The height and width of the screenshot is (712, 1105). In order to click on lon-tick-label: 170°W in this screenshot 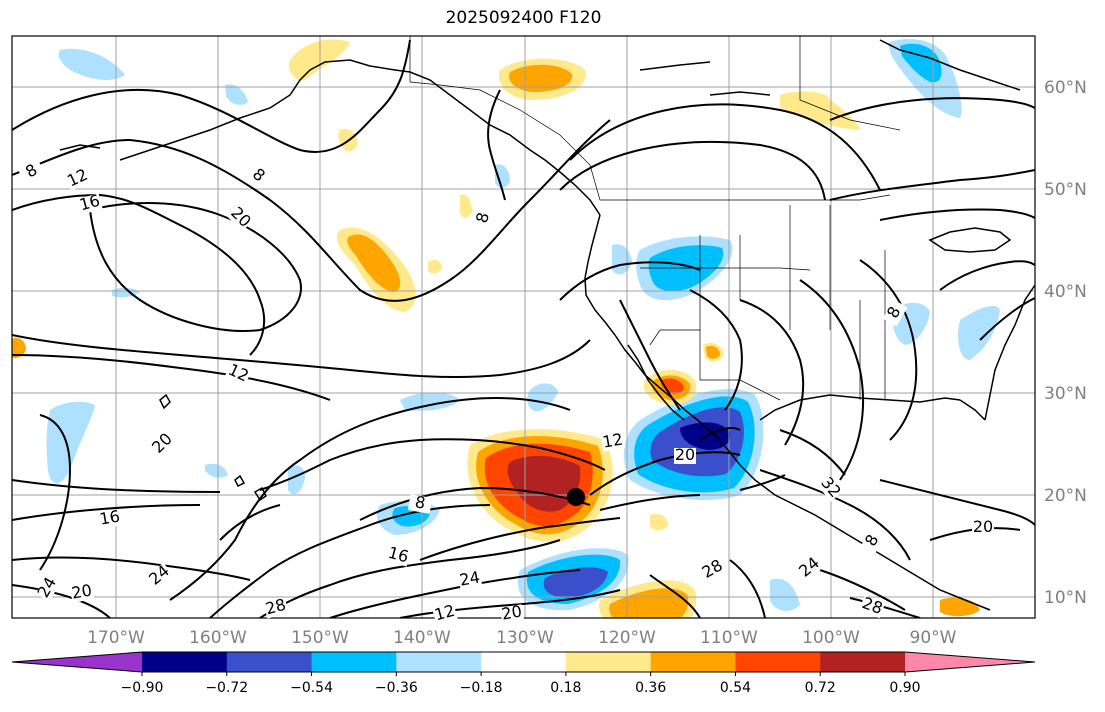, I will do `click(116, 638)`.